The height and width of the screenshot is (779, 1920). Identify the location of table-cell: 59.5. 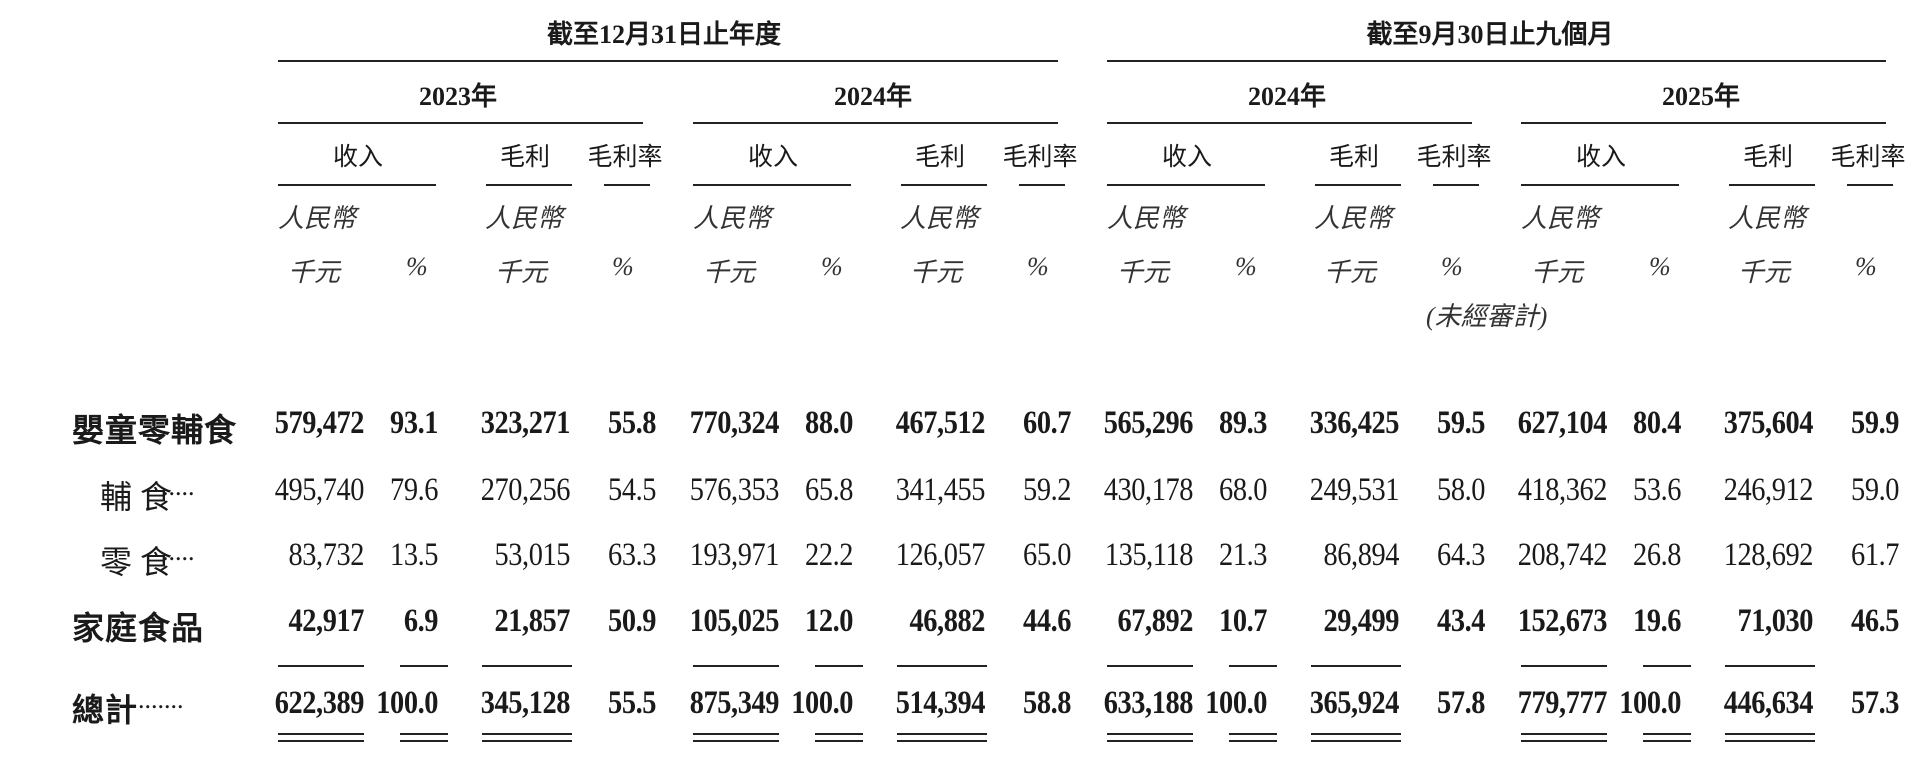
(1461, 423).